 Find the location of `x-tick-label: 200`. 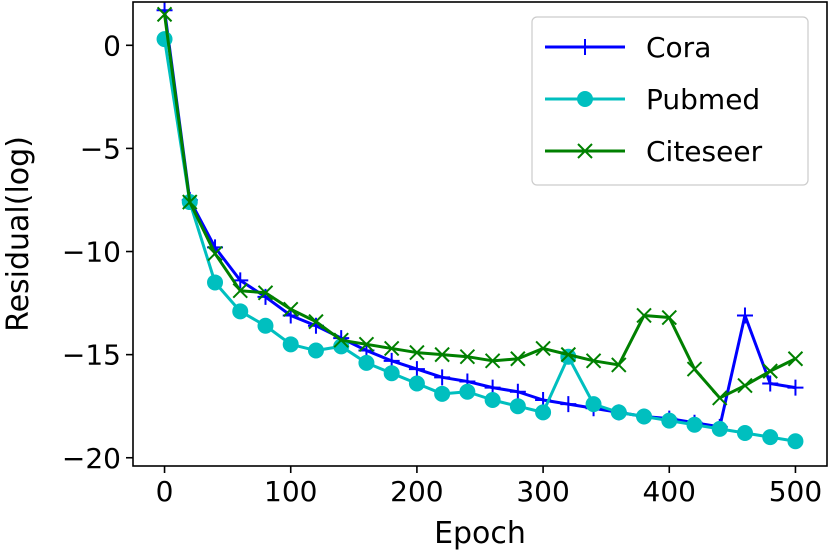

x-tick-label: 200 is located at coordinates (416, 491).